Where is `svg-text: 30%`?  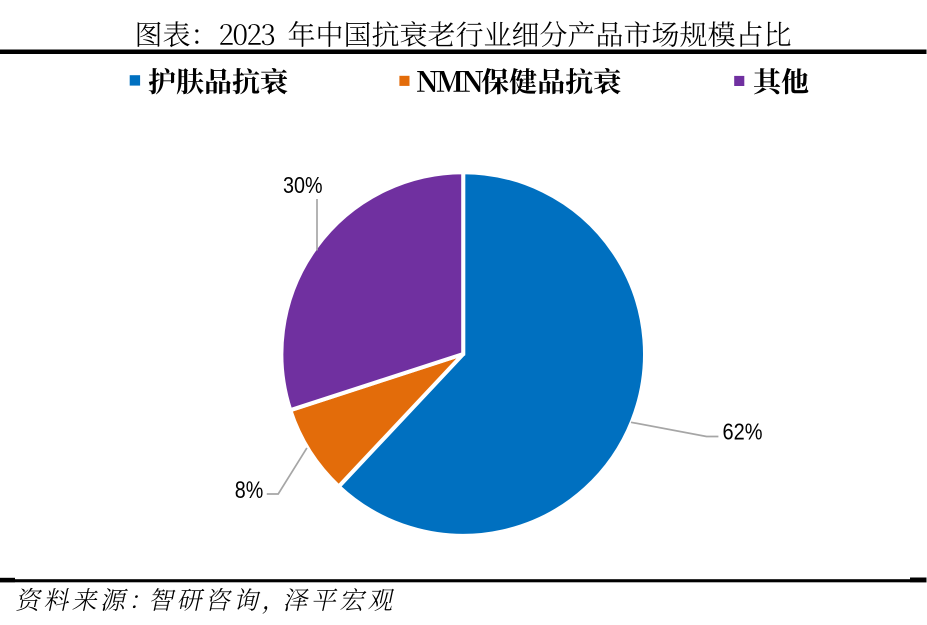
svg-text: 30% is located at coordinates (303, 185).